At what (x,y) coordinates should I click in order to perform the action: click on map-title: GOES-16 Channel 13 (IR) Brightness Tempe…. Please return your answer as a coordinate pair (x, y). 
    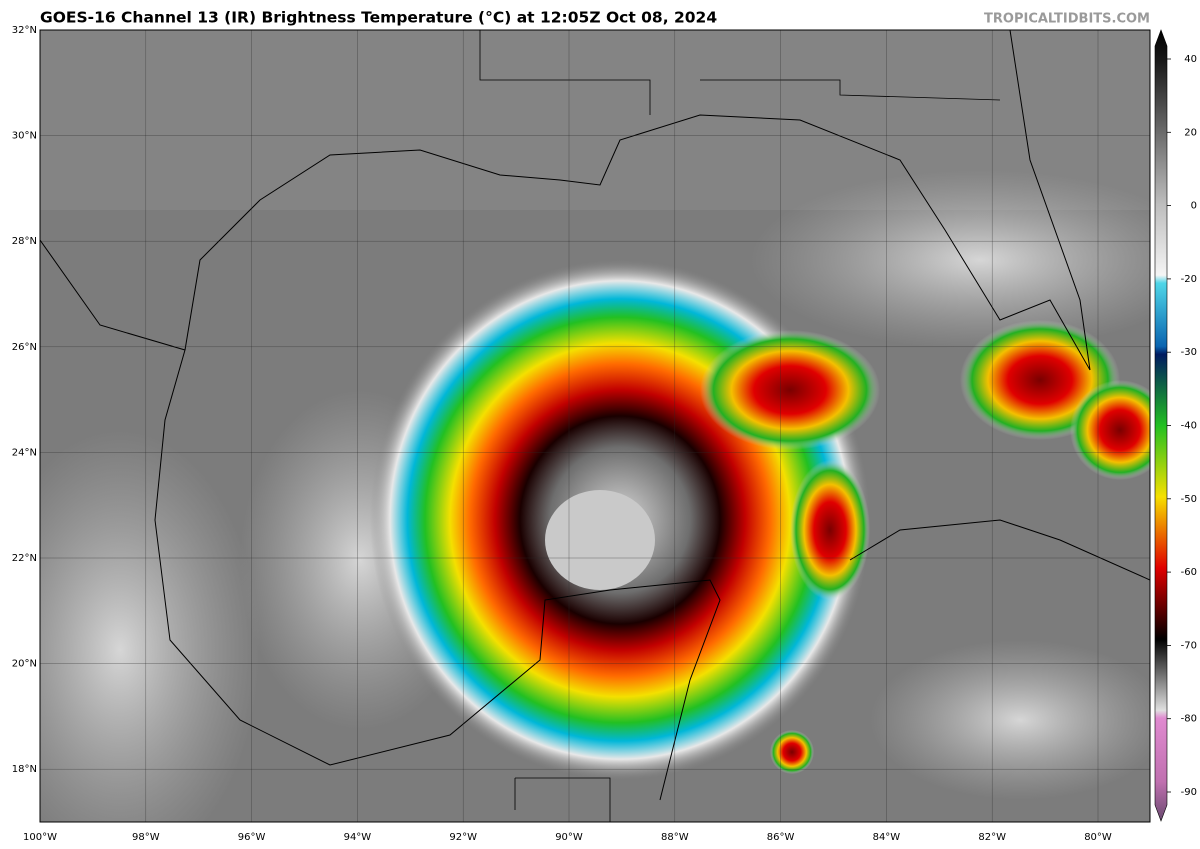
    Looking at the image, I should click on (378, 18).